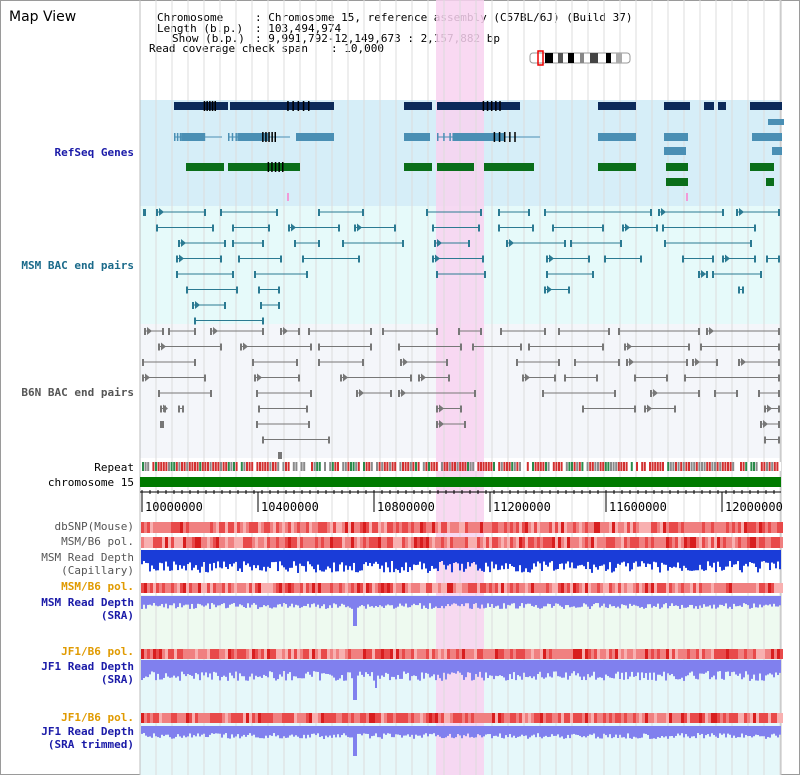 The image size is (800, 775). I want to click on chromosome-bar, so click(460, 482).